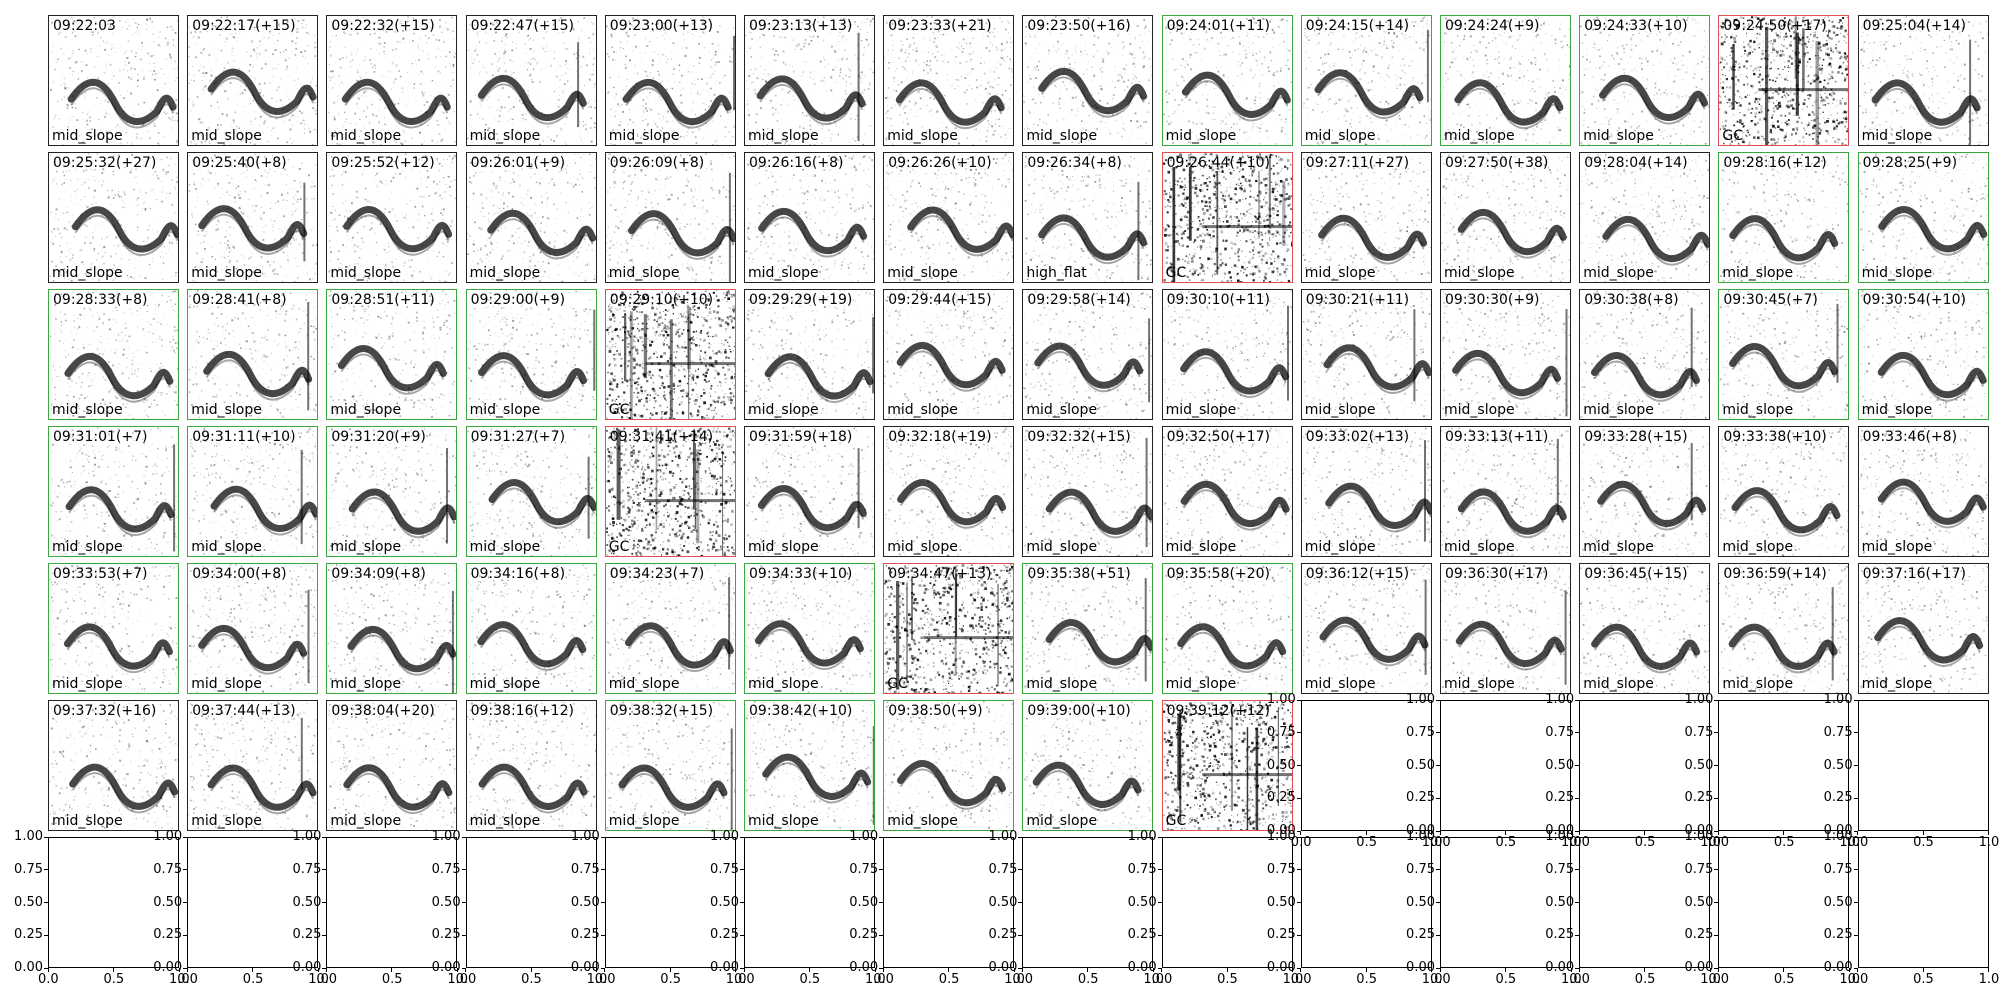 This screenshot has width=2000, height=1000. What do you see at coordinates (1635, 26) in the screenshot?
I see `panel-timestamp: 09:24:33(+10)` at bounding box center [1635, 26].